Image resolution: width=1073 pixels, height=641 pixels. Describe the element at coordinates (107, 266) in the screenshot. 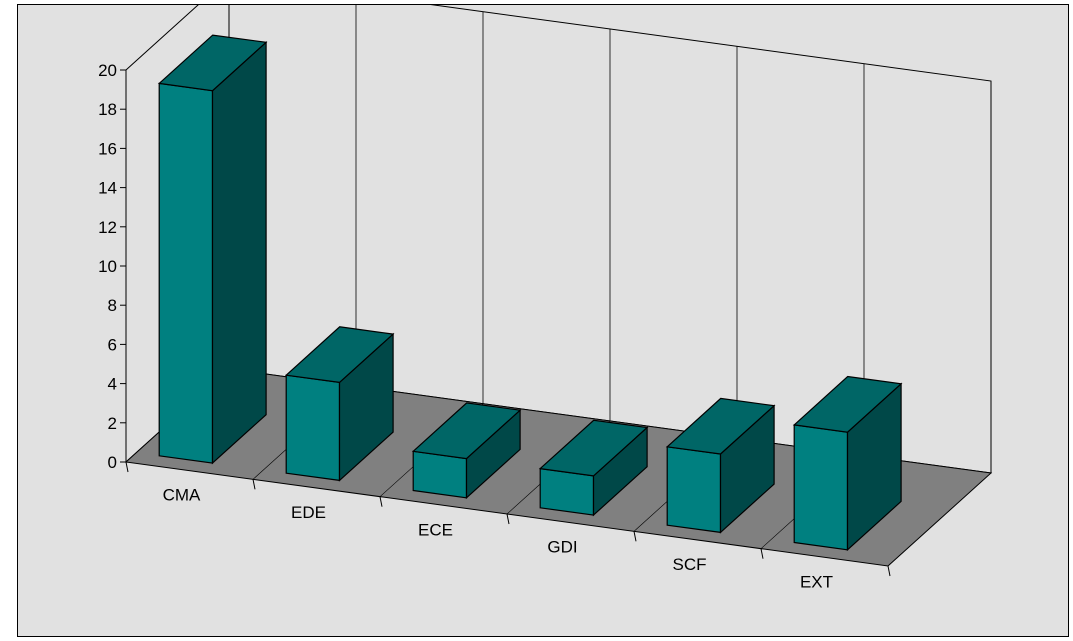

I see `y-tick-label: 10` at that location.